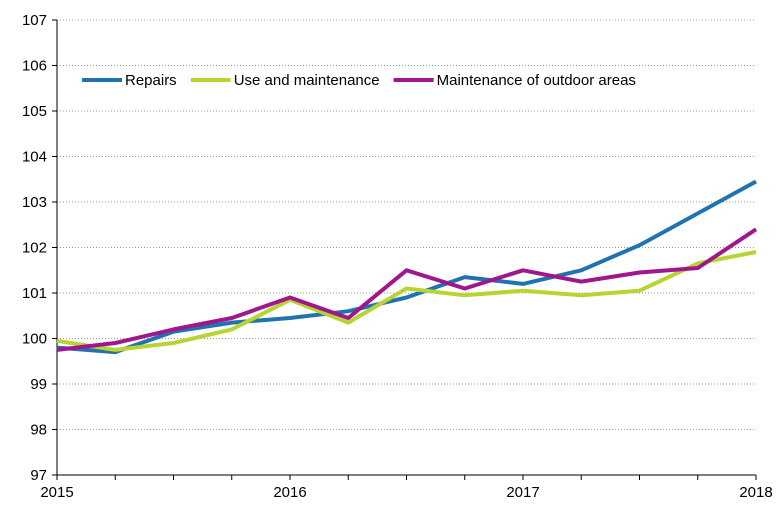 The image size is (783, 514). Describe the element at coordinates (406, 492) in the screenshot. I see `x-axis-tick-labels: 2015 2016 2017 2018` at that location.